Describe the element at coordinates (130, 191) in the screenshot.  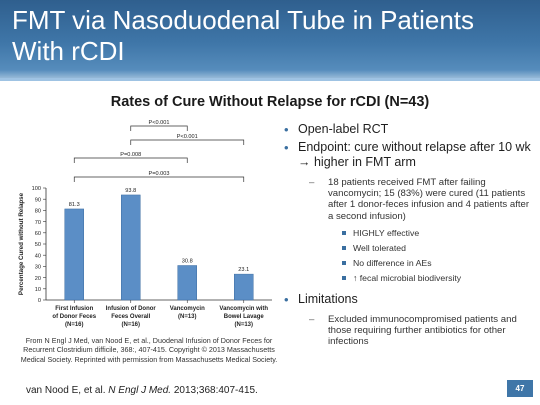
I see `bar-value-label: 93.8` at that location.